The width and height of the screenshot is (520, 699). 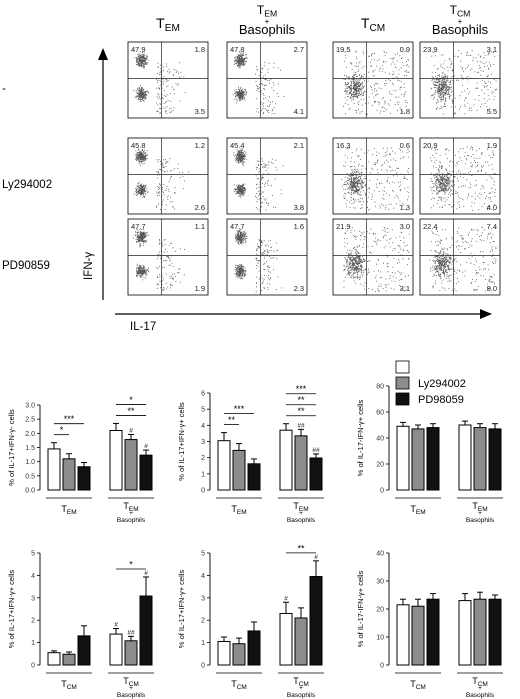 What do you see at coordinates (200, 226) in the screenshot?
I see `quadrant-upper-right-value: 1.1` at bounding box center [200, 226].